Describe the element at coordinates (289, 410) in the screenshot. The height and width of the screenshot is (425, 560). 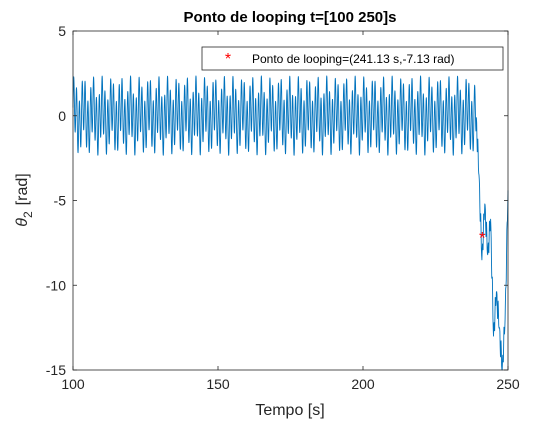
I see `x-axis-label: Tempo [s]` at that location.